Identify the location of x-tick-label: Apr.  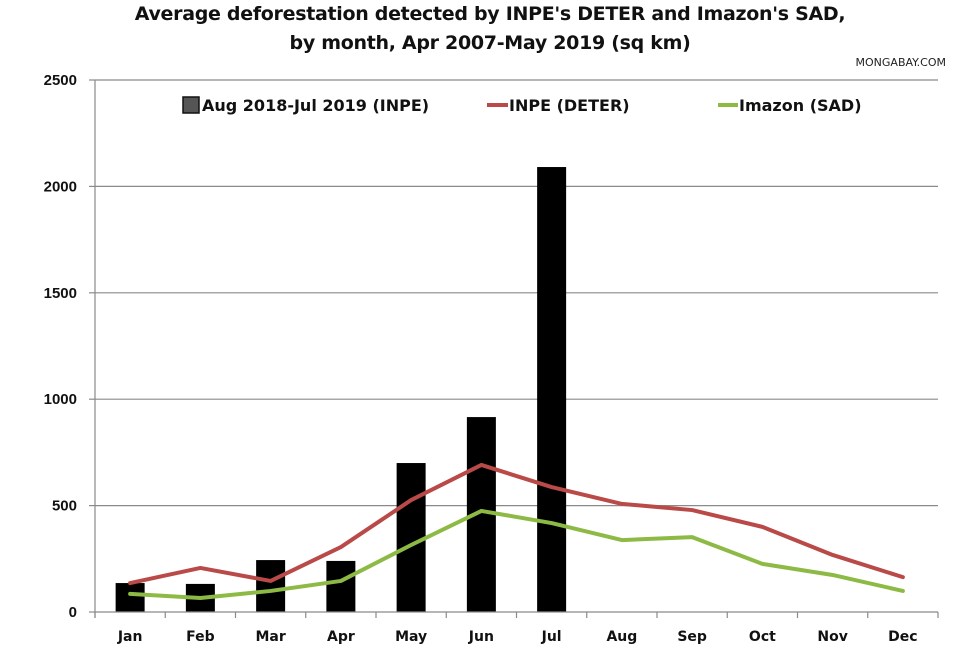
(341, 637).